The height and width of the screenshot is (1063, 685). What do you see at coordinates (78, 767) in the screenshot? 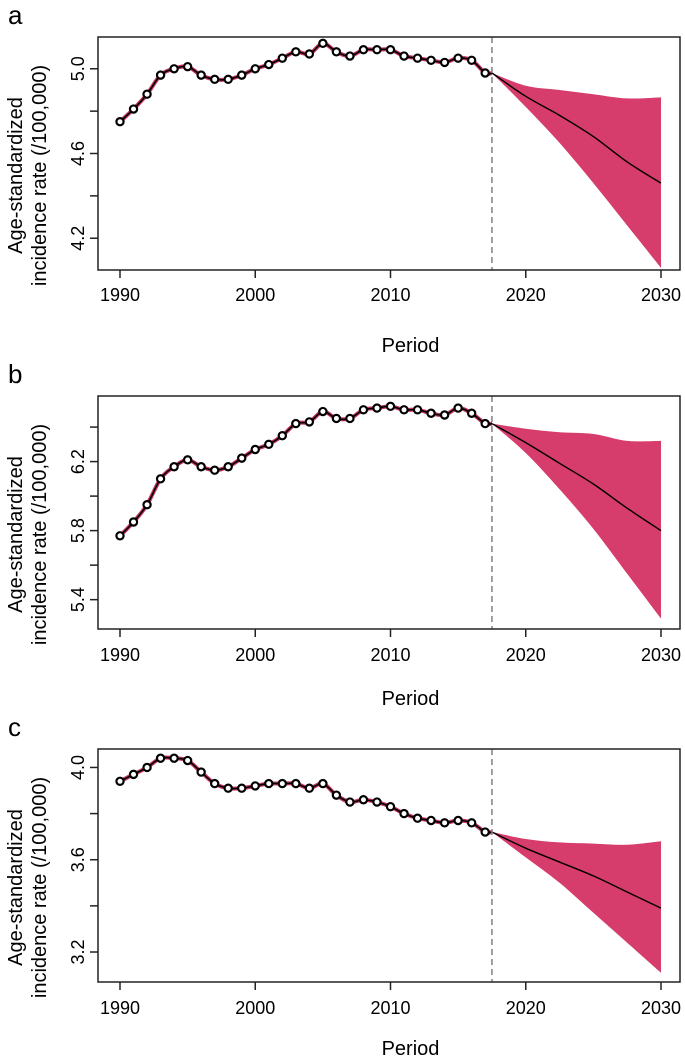
I see `y-tick-label: 4.0` at bounding box center [78, 767].